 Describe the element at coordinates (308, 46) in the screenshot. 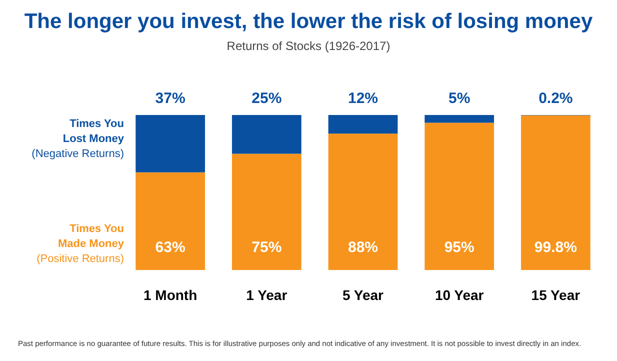

I see `chart-subtitle: Returns of Stocks (1926-2017)` at that location.